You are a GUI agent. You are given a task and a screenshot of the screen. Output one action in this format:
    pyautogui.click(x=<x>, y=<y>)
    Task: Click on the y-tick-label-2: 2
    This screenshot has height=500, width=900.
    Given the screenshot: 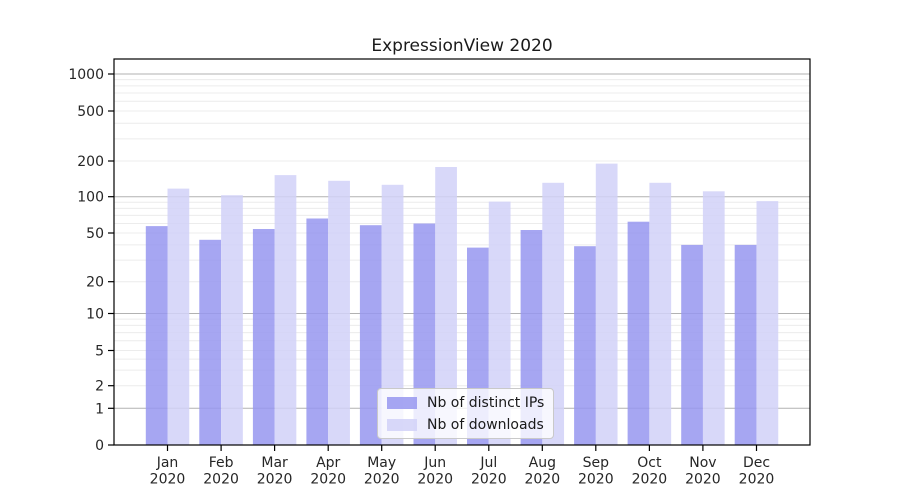 What is the action you would take?
    pyautogui.click(x=99, y=387)
    